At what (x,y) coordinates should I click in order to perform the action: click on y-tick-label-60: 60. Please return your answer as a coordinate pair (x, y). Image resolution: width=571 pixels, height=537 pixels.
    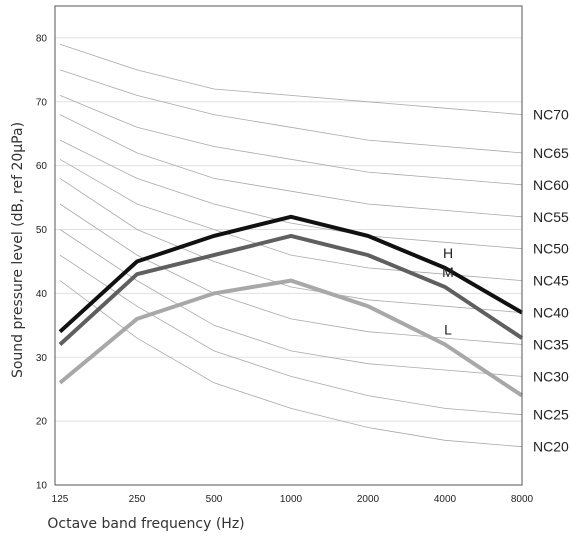
    Looking at the image, I should click on (42, 166).